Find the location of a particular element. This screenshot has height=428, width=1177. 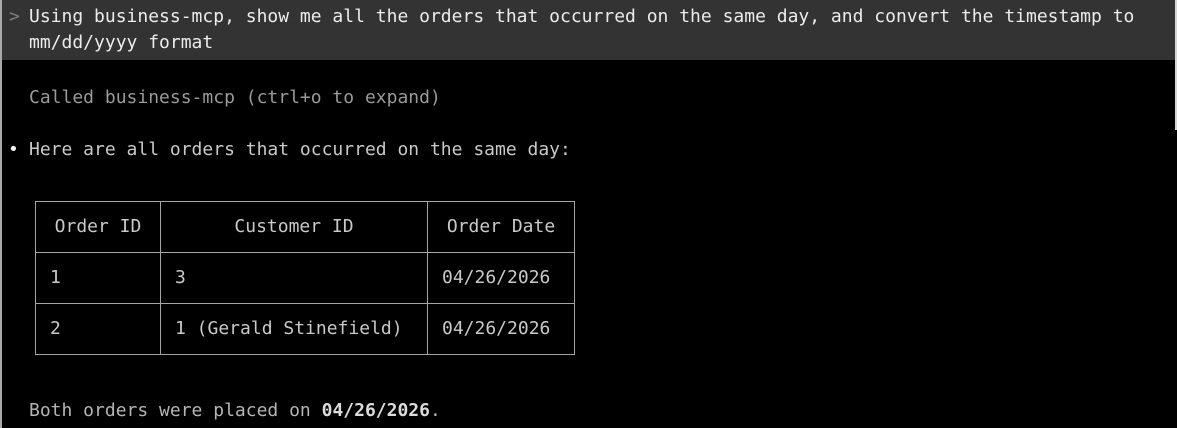

scrollbar-thumb is located at coordinates (1176, 65).